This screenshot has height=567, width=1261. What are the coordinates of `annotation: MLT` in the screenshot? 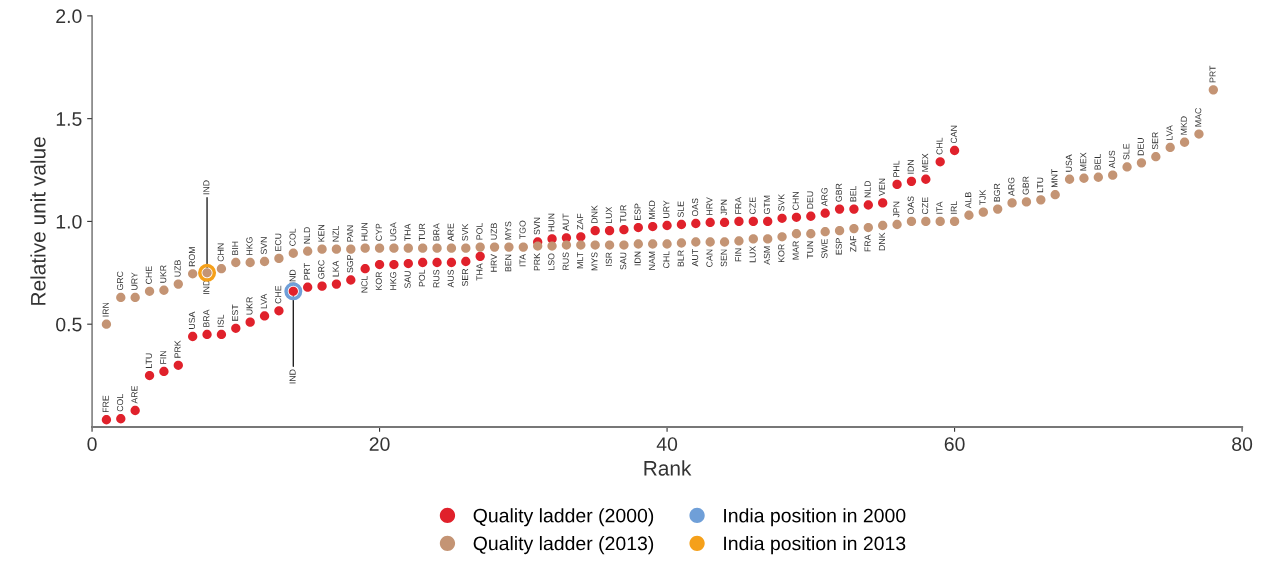 It's located at (580, 260).